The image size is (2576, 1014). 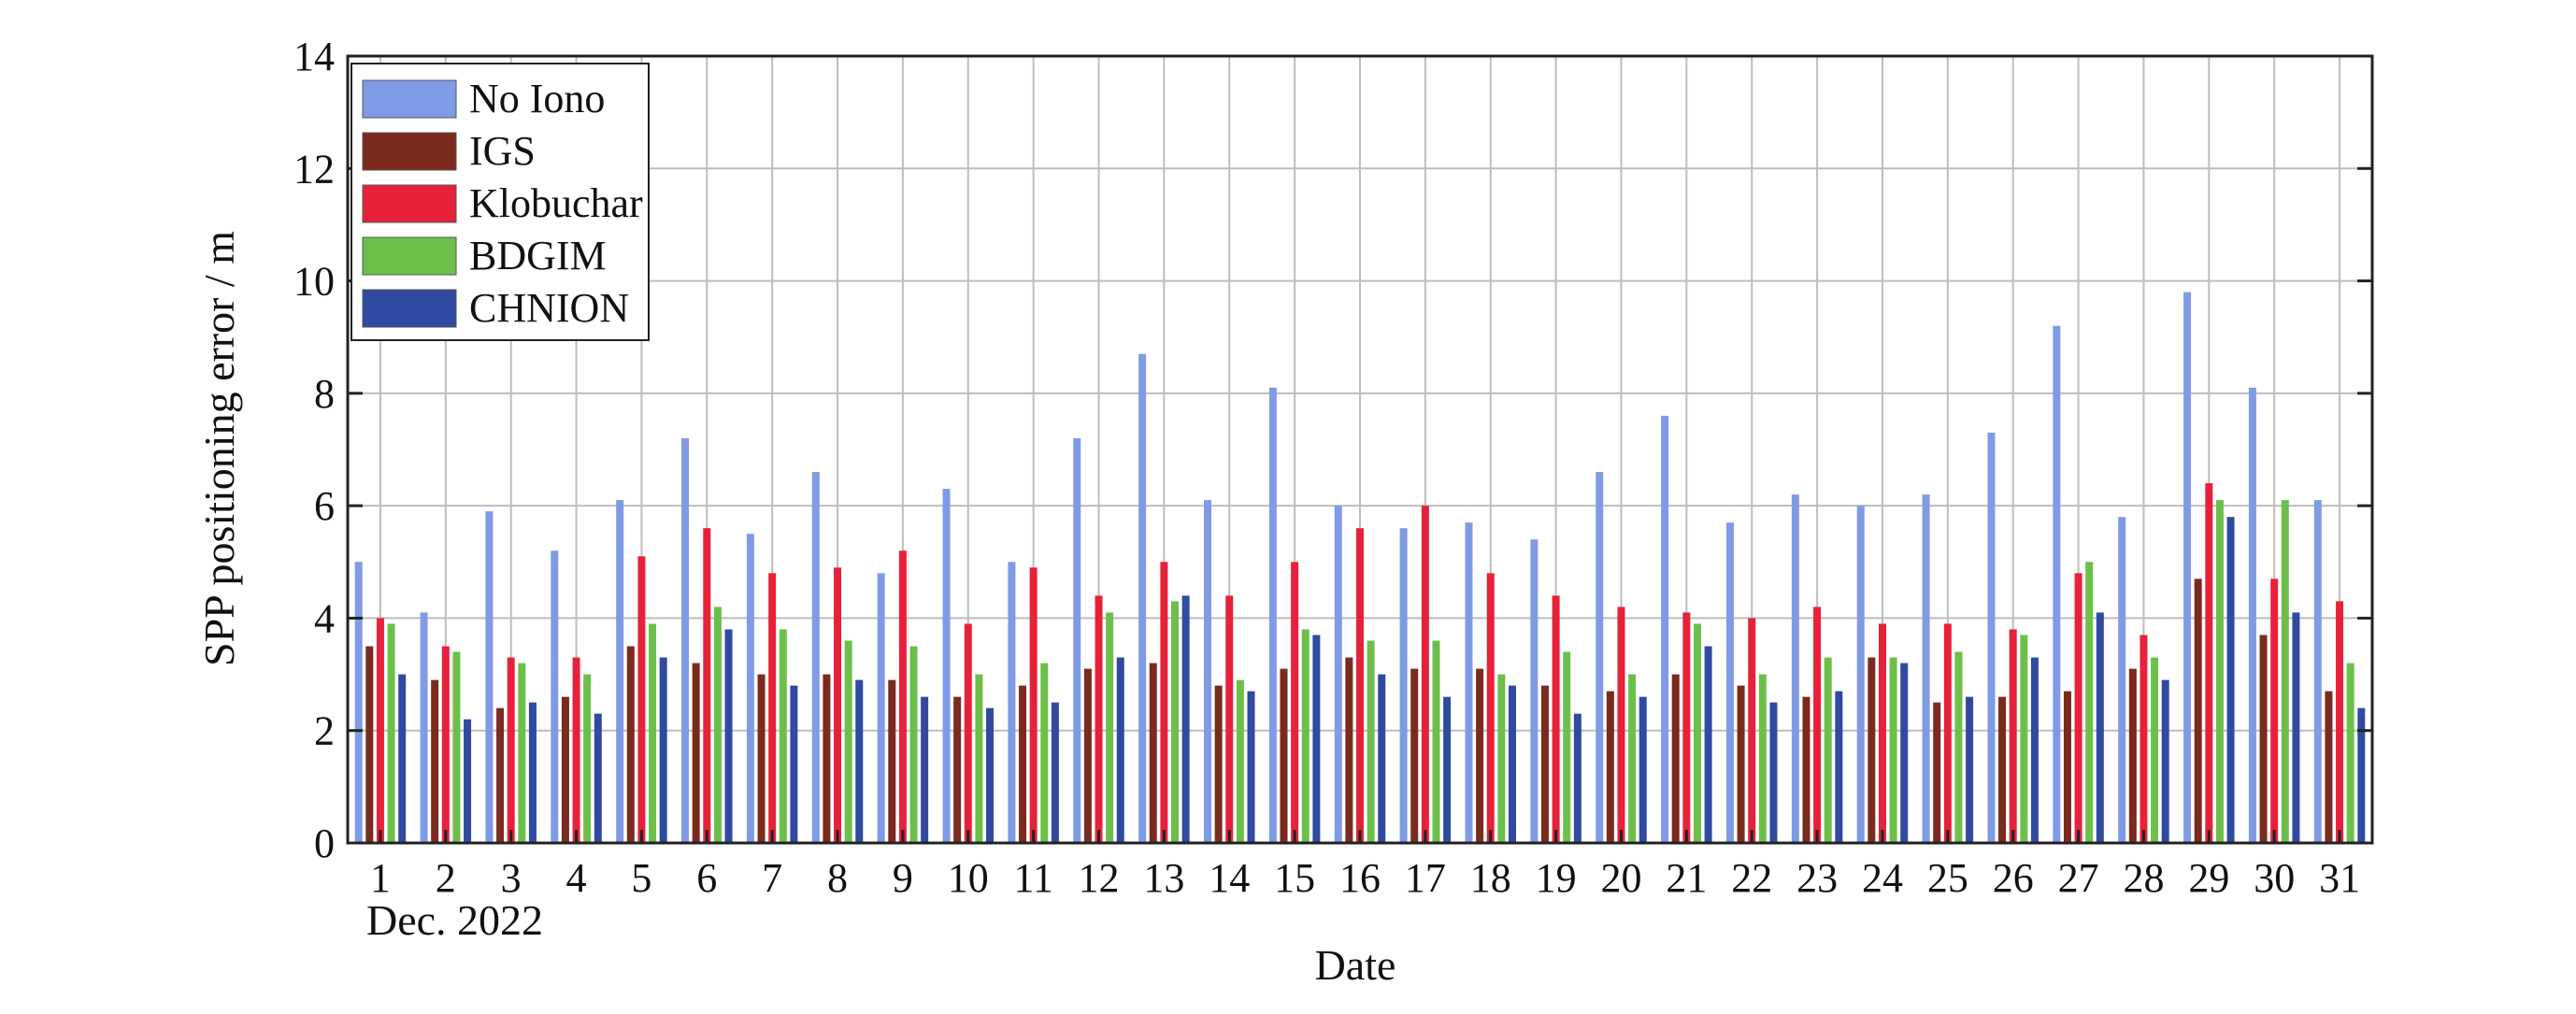 What do you see at coordinates (314, 169) in the screenshot?
I see `y-tick-label: 12` at bounding box center [314, 169].